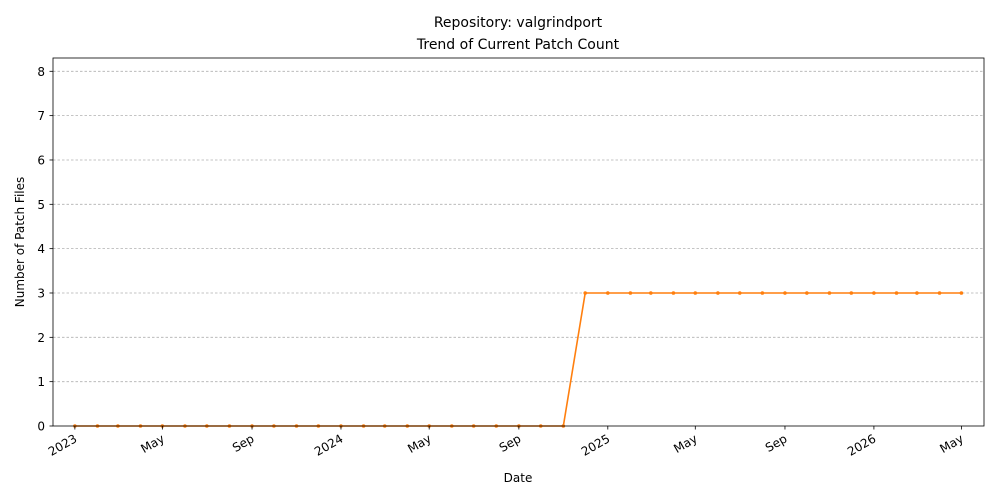 The height and width of the screenshot is (500, 1000). Describe the element at coordinates (41, 249) in the screenshot. I see `y-tick-label: 4` at that location.